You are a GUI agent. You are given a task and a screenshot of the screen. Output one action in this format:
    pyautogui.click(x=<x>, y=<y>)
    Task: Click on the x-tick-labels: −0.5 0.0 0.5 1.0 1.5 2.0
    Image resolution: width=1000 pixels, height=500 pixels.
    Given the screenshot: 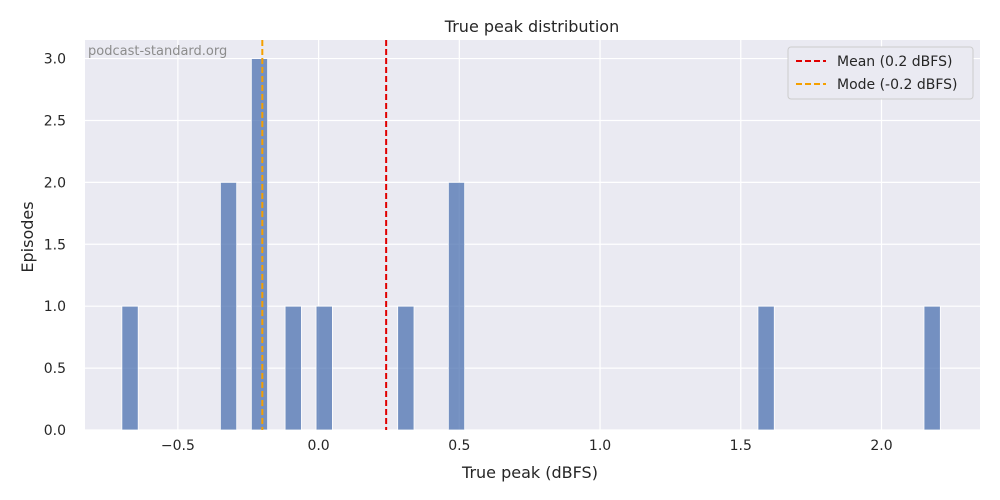 What is the action you would take?
    pyautogui.click(x=527, y=446)
    